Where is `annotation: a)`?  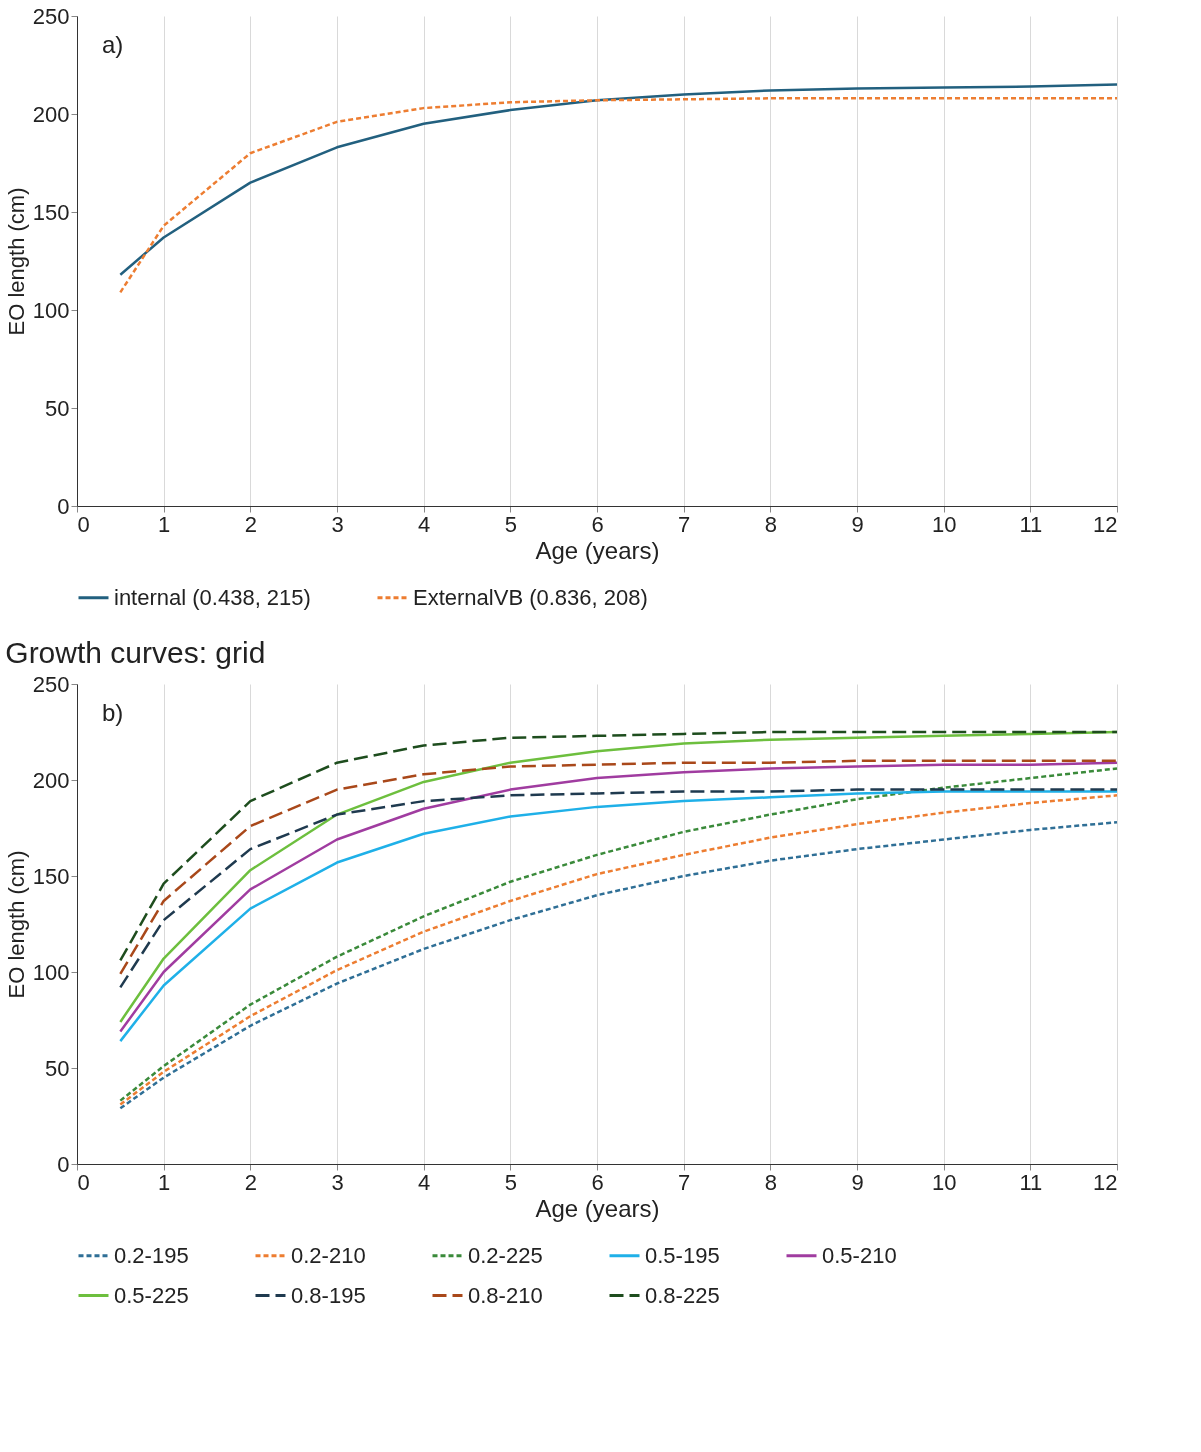 annotation: a) is located at coordinates (113, 44).